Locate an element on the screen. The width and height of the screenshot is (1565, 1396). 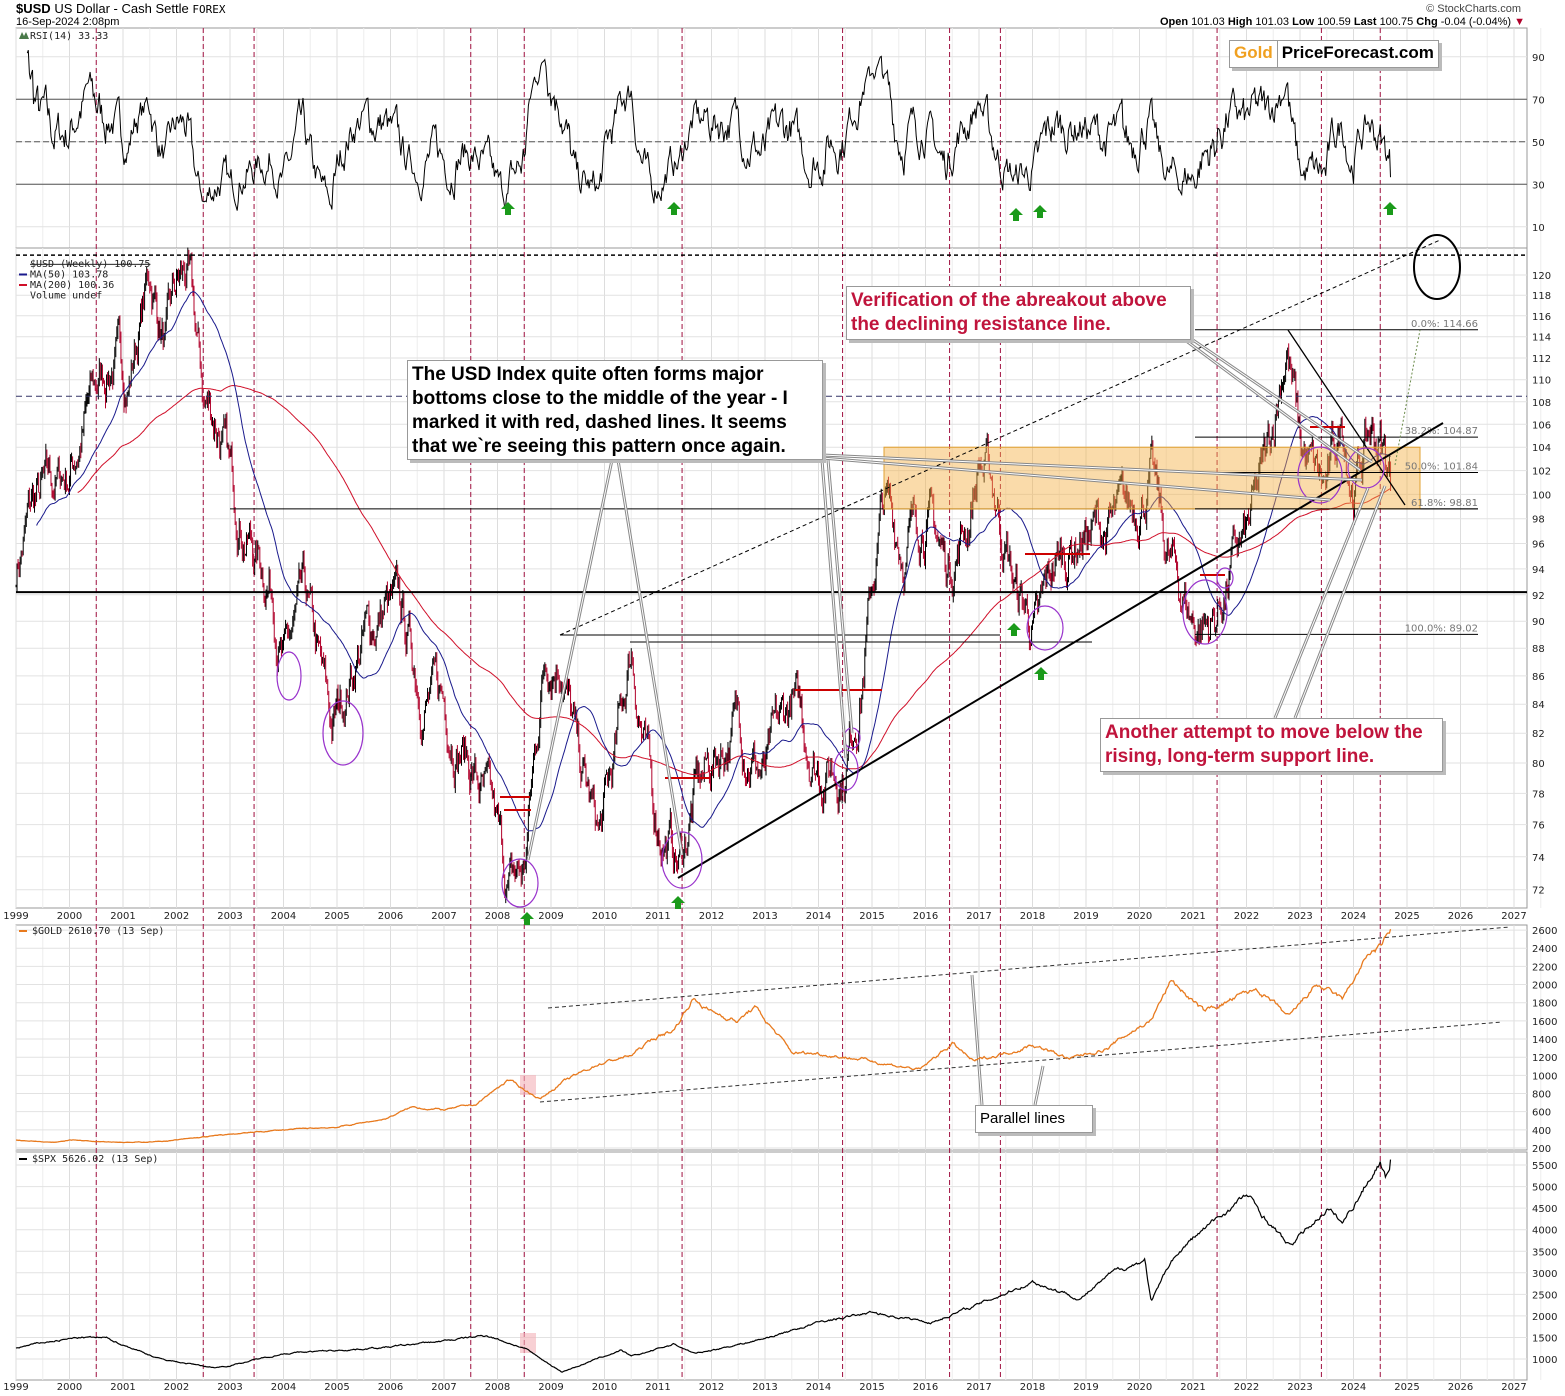
rsi-tick-label: 70 is located at coordinates (1538, 100).